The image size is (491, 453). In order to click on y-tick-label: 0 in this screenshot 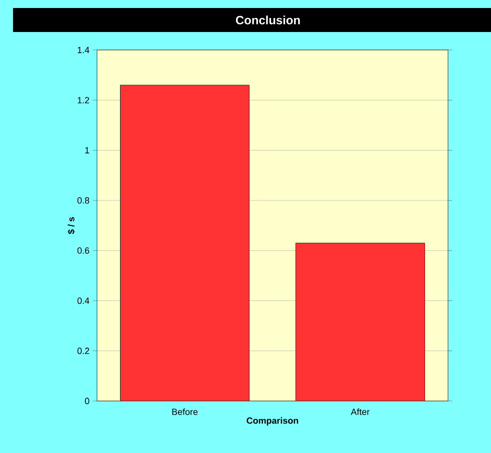, I will do `click(87, 401)`.